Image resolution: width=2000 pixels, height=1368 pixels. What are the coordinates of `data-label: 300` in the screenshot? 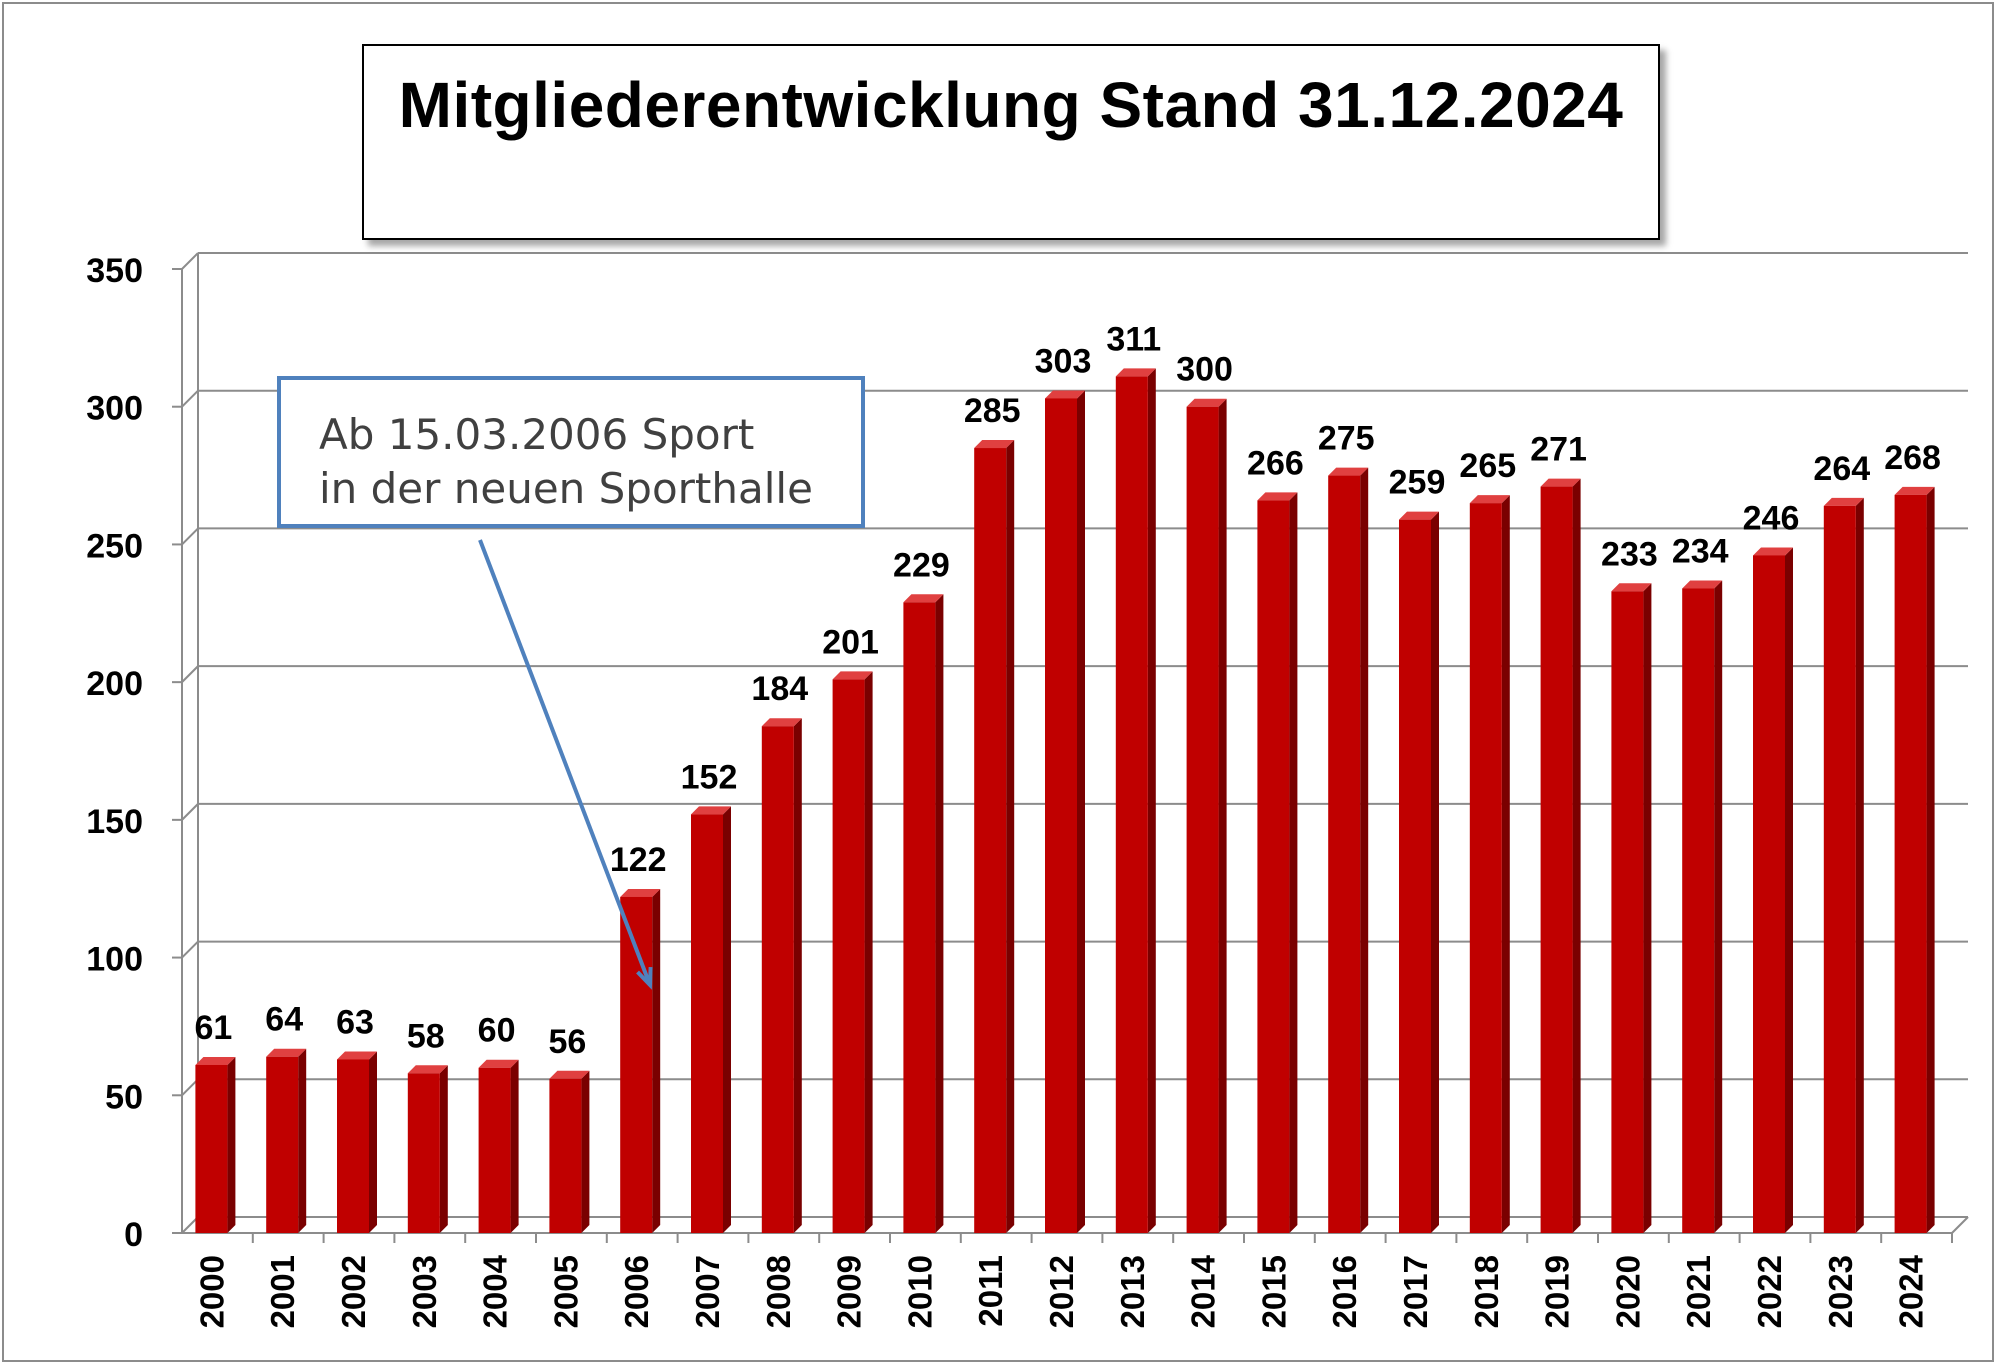 It's located at (1204, 370).